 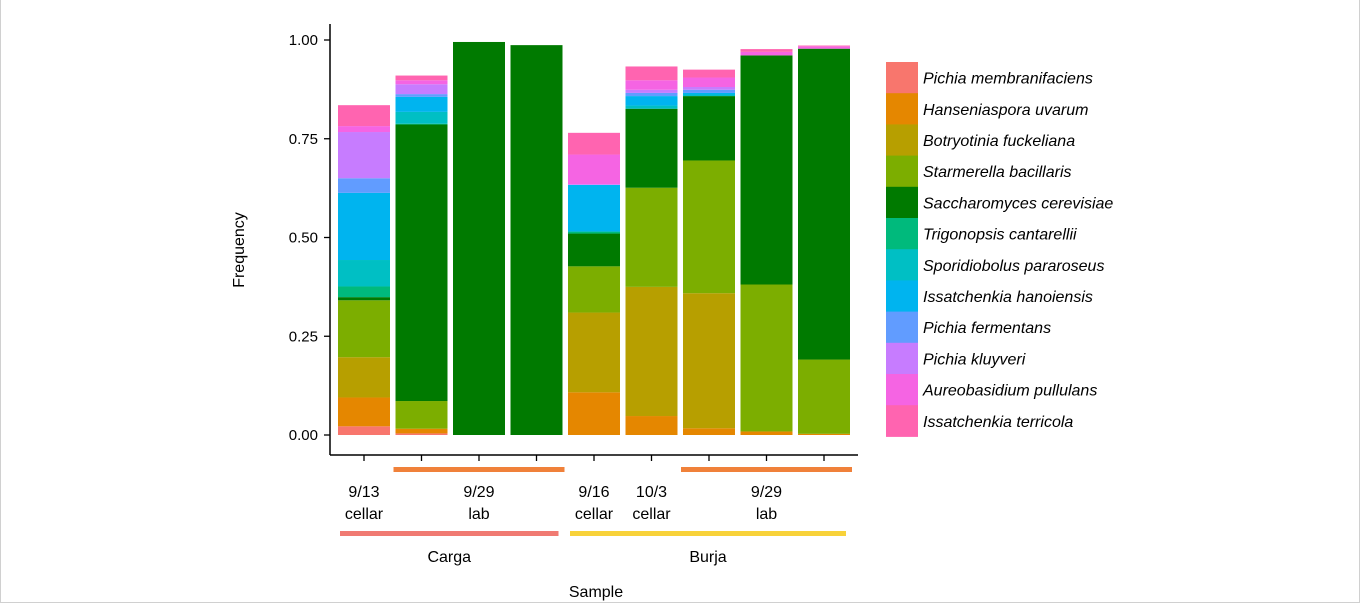 What do you see at coordinates (449, 557) in the screenshot?
I see `group-label-carga: Carga` at bounding box center [449, 557].